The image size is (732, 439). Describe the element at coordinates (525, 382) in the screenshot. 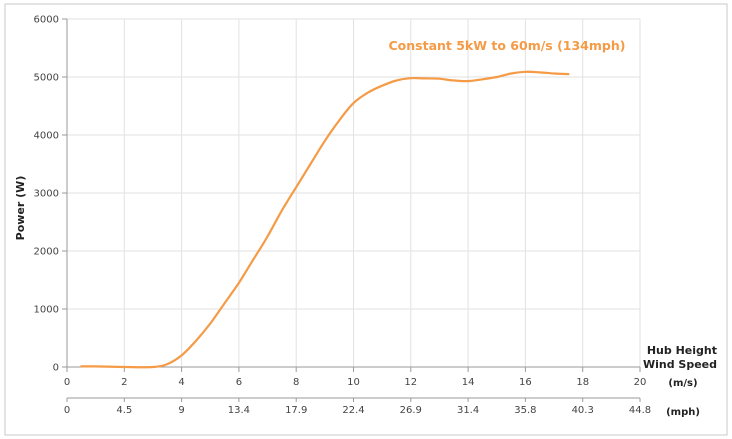

I see `x-tick-label: 16` at that location.